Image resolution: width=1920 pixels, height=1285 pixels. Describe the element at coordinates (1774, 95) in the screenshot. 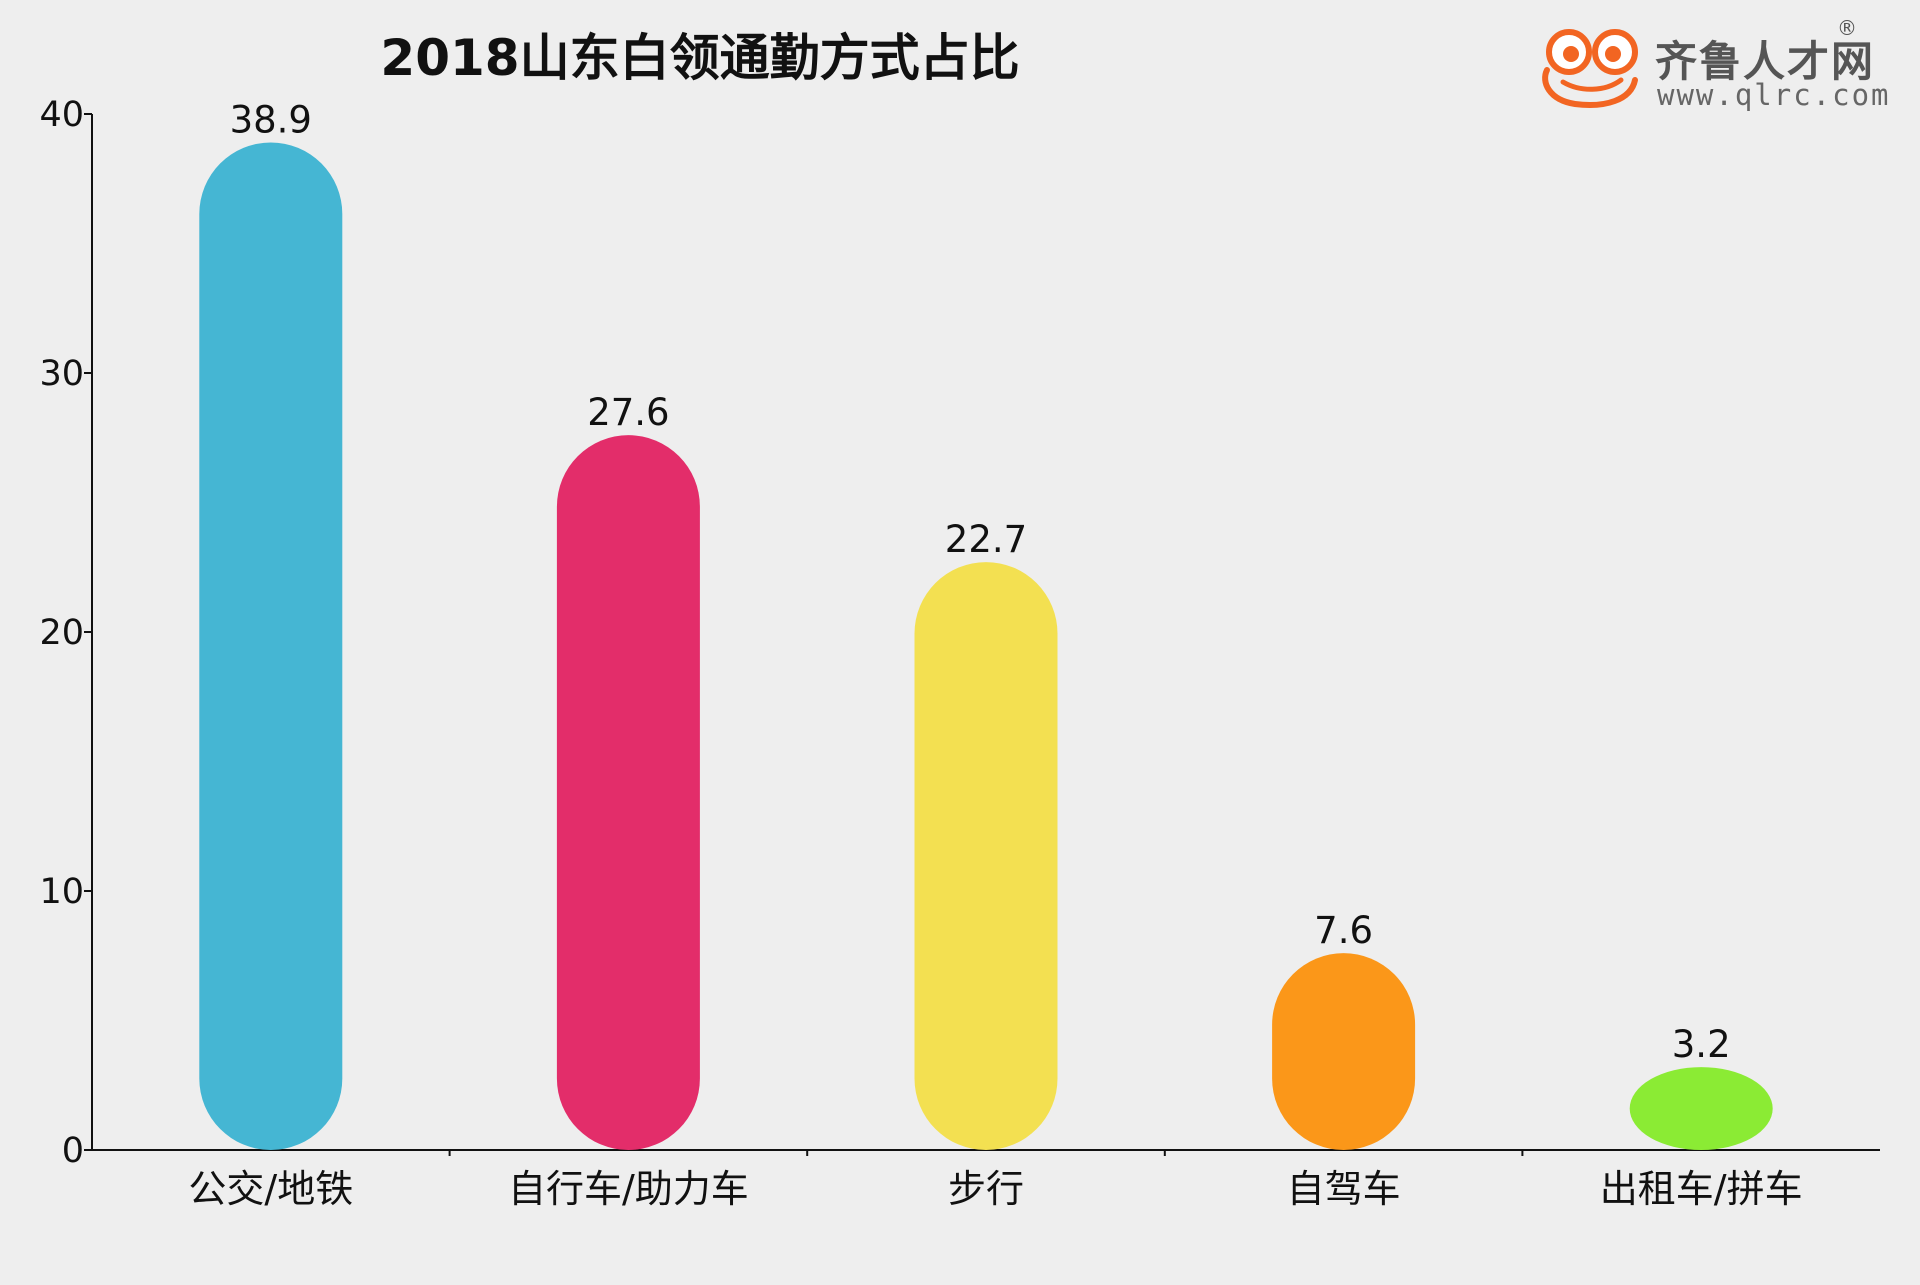

I see `brand-url: www.qlrc.com` at that location.